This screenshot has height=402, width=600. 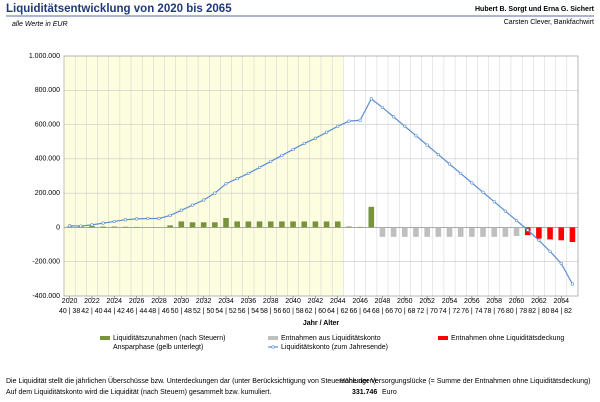 I want to click on y-tick-label: -200.000, so click(x=46, y=262).